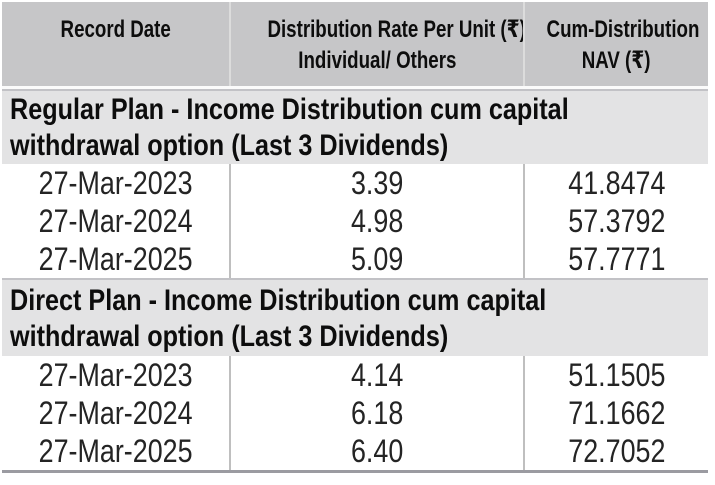 The height and width of the screenshot is (485, 715). Describe the element at coordinates (355, 471) in the screenshot. I see `table-bottom-border` at that location.